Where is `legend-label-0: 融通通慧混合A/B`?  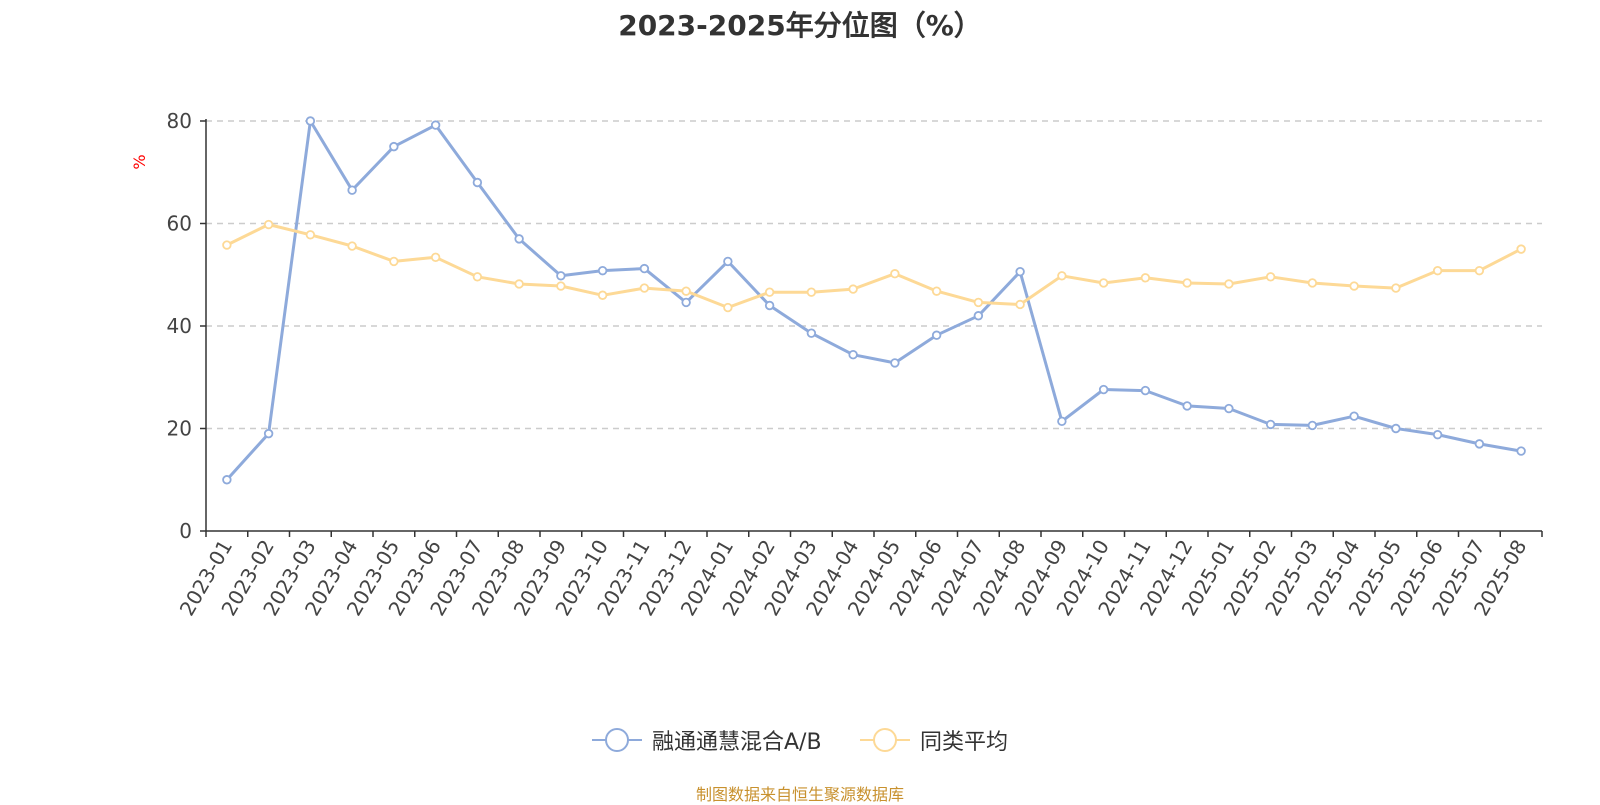 legend-label-0: 融通通慧混合A/B is located at coordinates (737, 742).